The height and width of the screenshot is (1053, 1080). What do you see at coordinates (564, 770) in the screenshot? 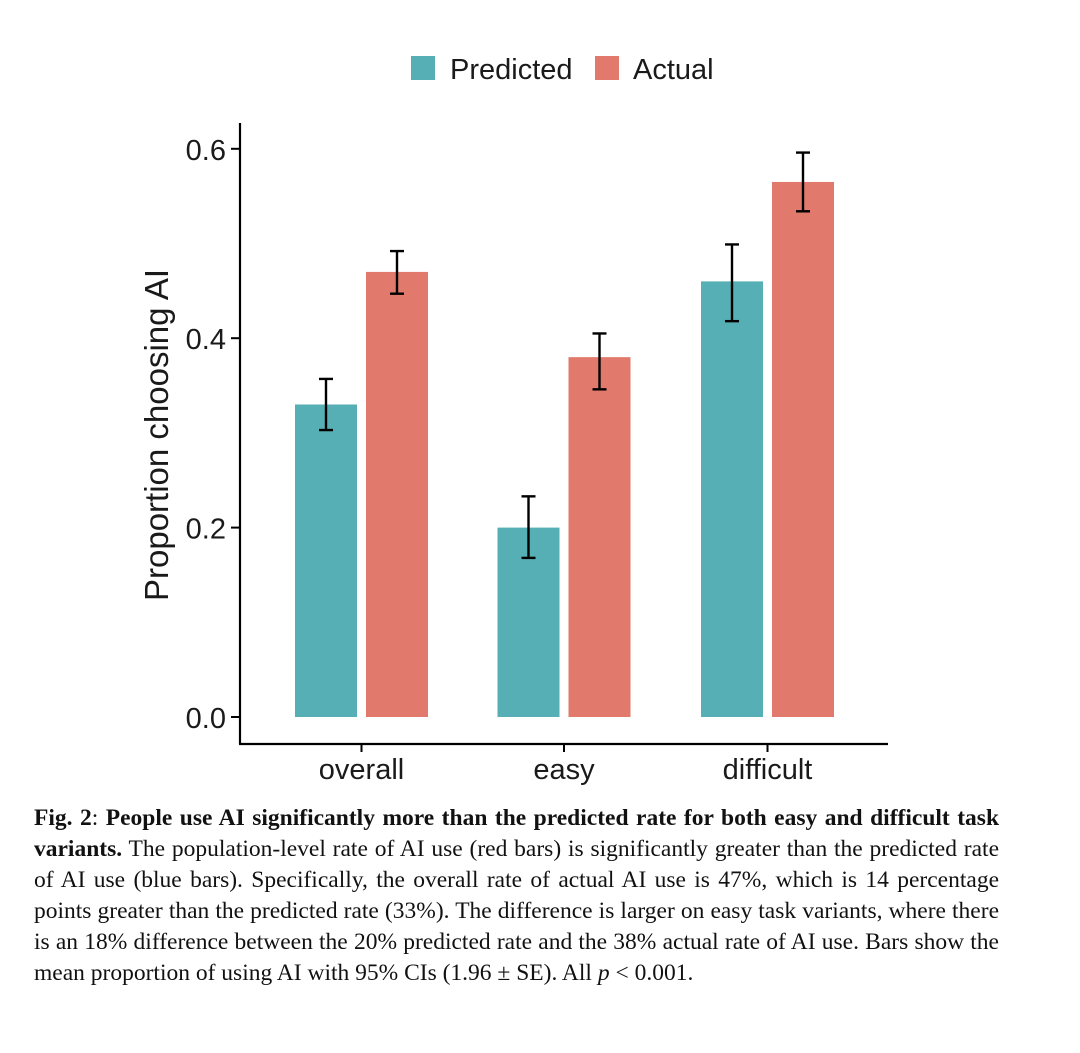
I see `x-tick-label: easy` at bounding box center [564, 770].